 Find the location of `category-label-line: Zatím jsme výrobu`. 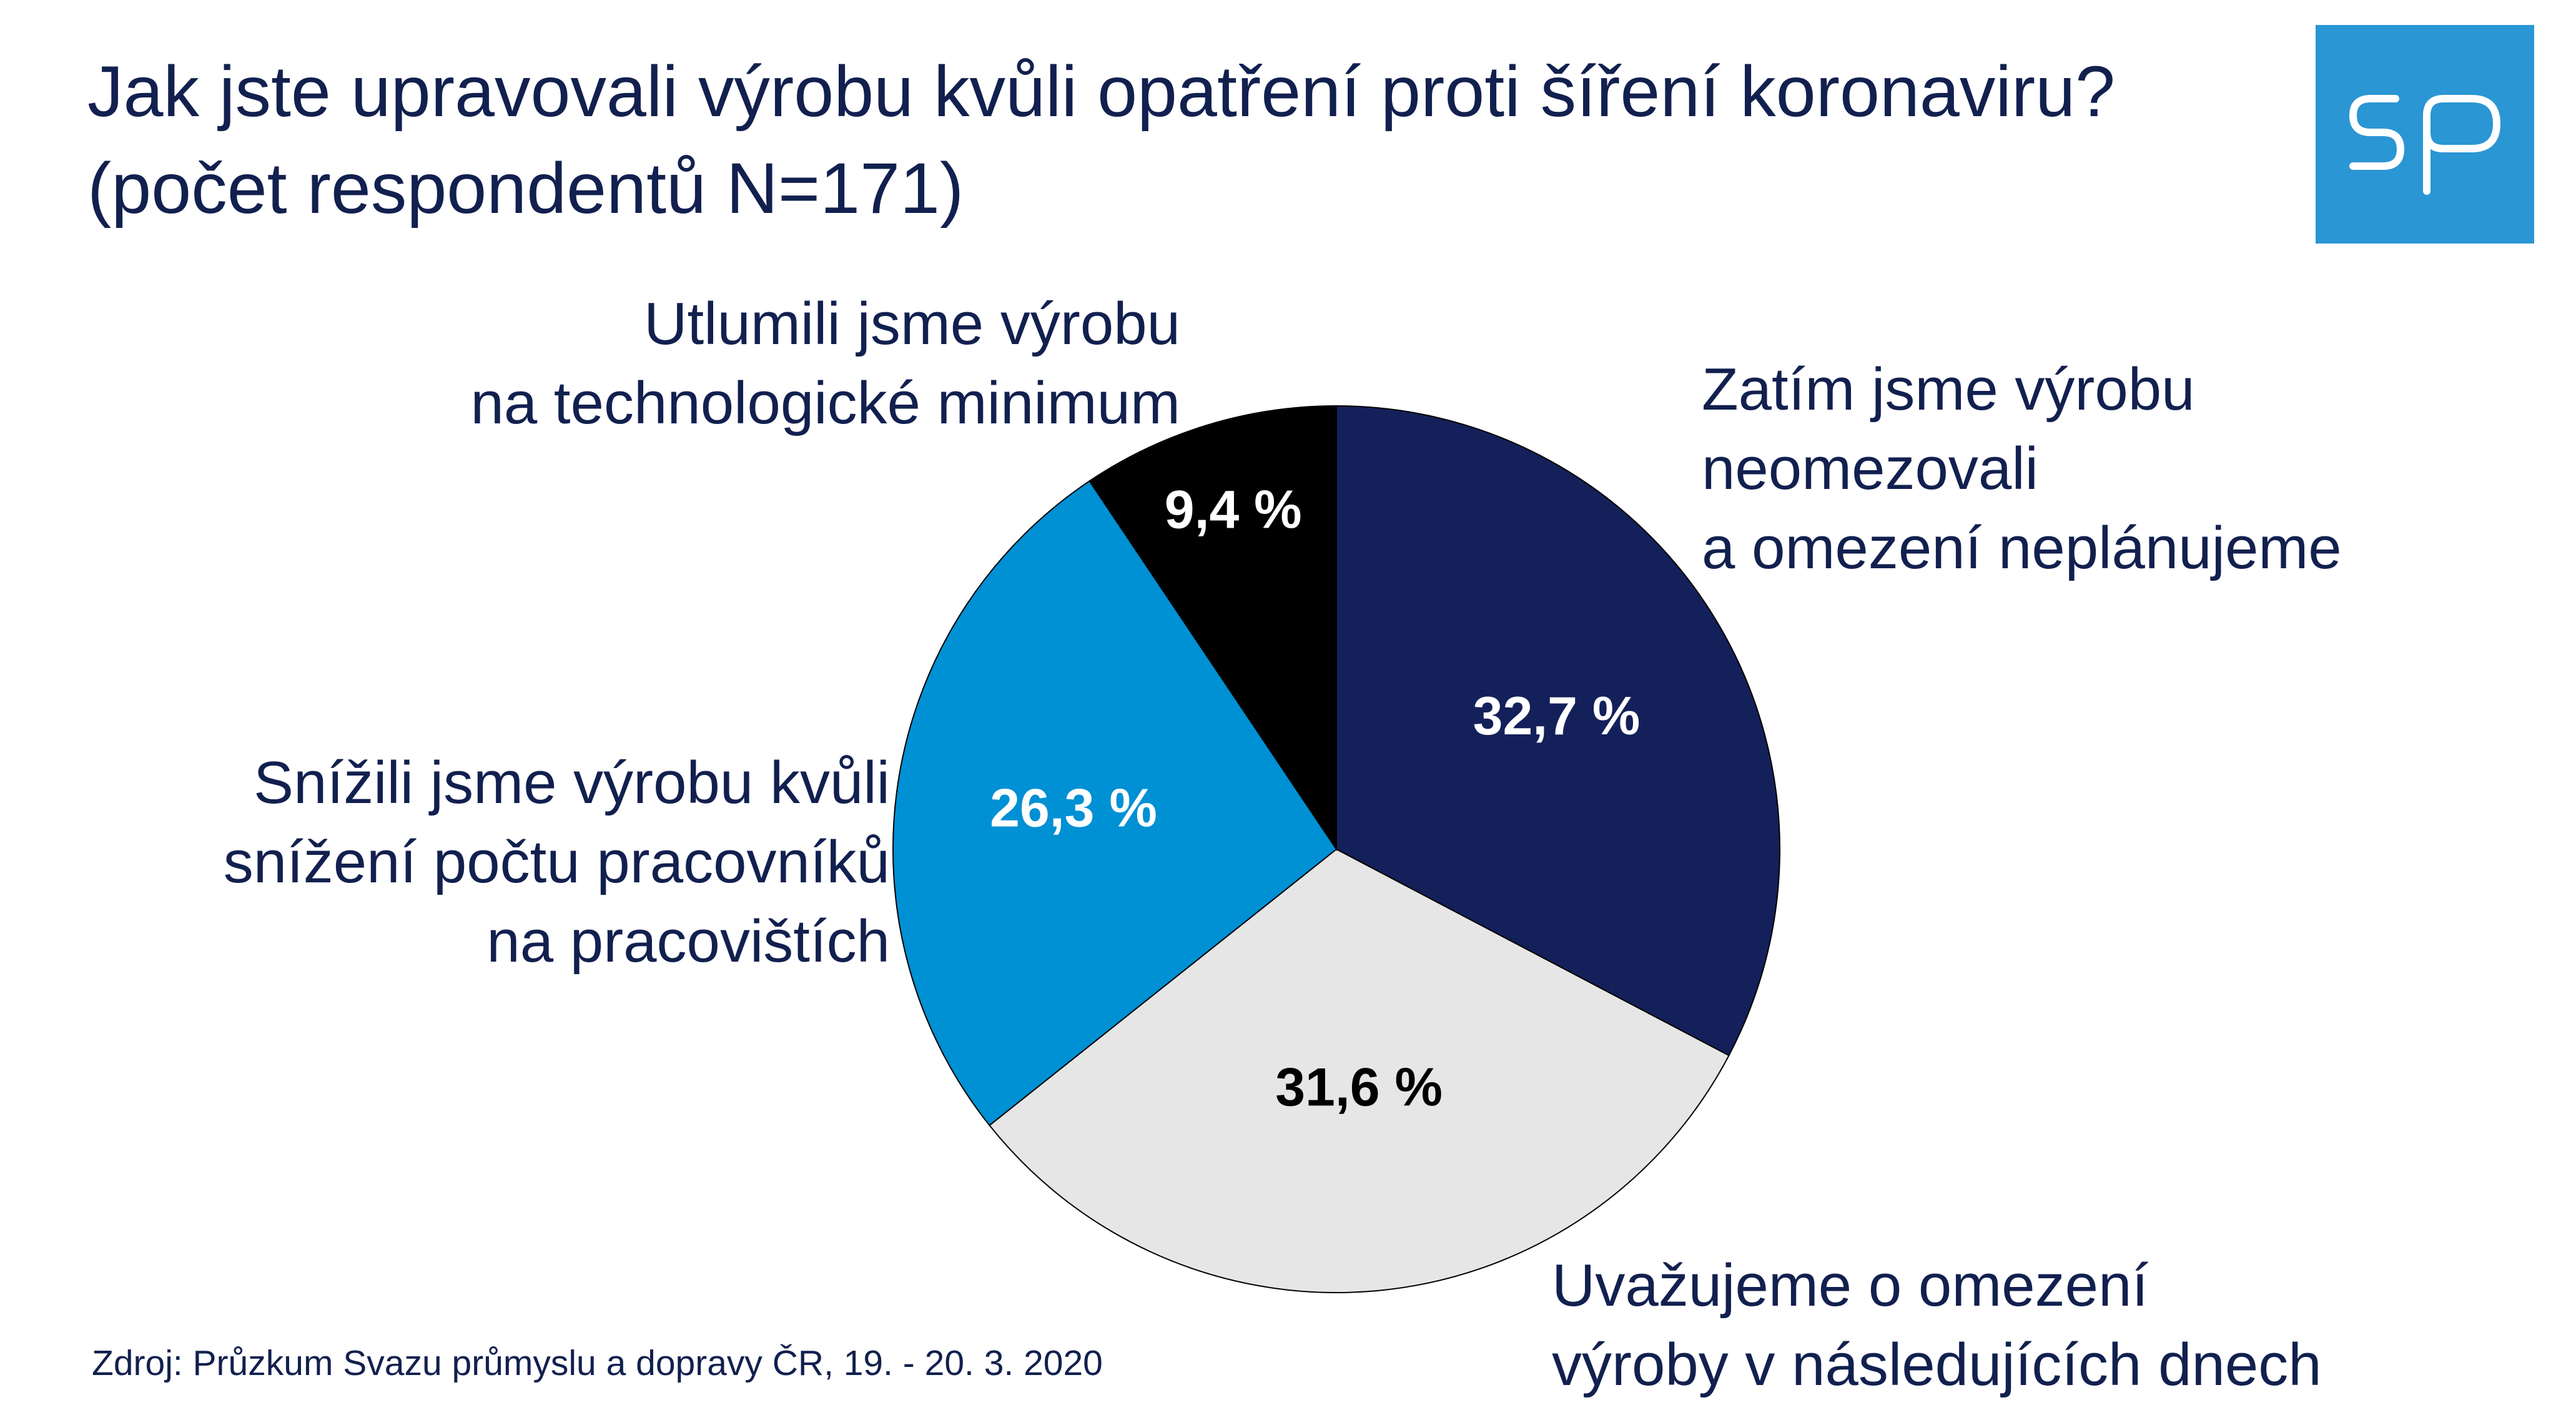

category-label-line: Zatím jsme výrobu is located at coordinates (1949, 389).